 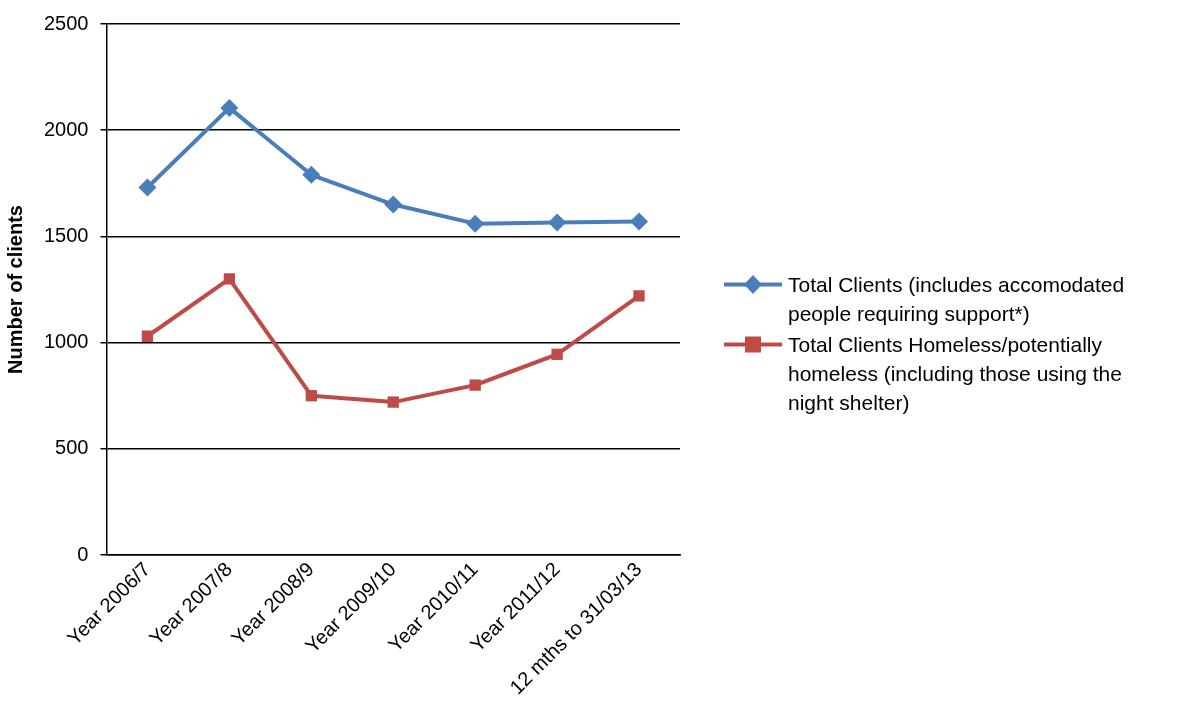 I want to click on y-tick-label: 0, so click(x=83, y=553).